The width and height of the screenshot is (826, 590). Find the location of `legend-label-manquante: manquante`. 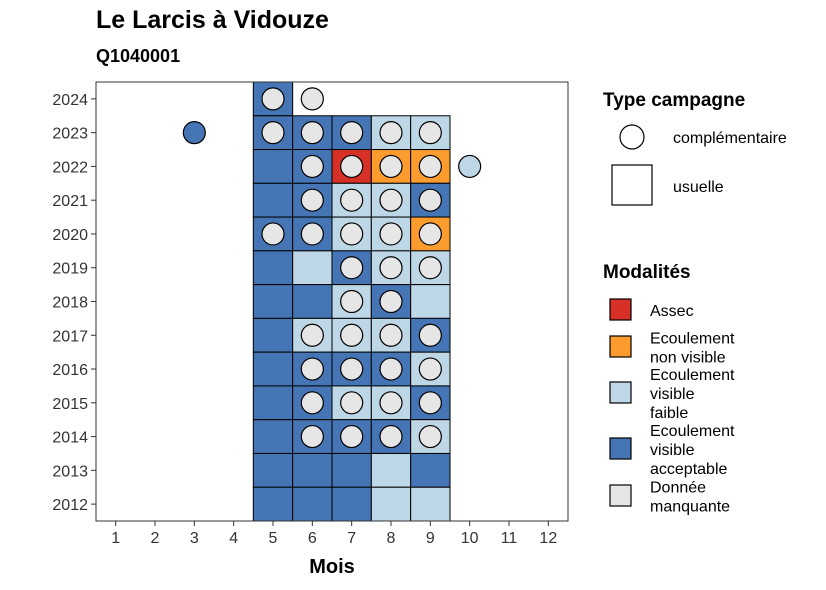

legend-label-manquante: manquante is located at coordinates (690, 507).